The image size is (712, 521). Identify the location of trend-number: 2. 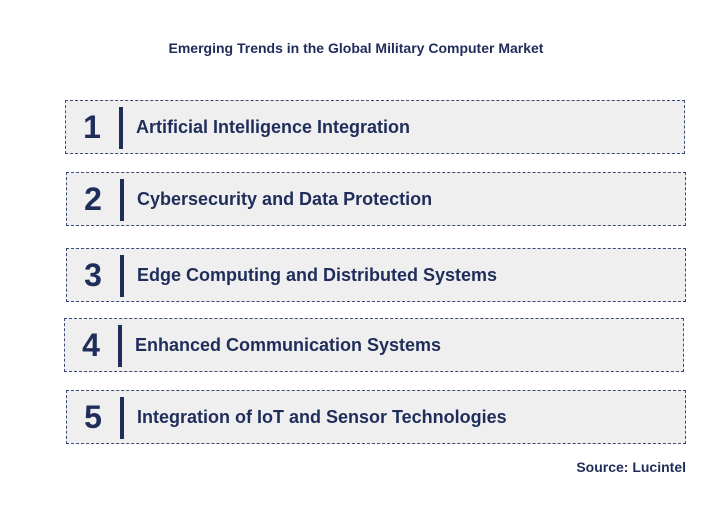
(93, 198).